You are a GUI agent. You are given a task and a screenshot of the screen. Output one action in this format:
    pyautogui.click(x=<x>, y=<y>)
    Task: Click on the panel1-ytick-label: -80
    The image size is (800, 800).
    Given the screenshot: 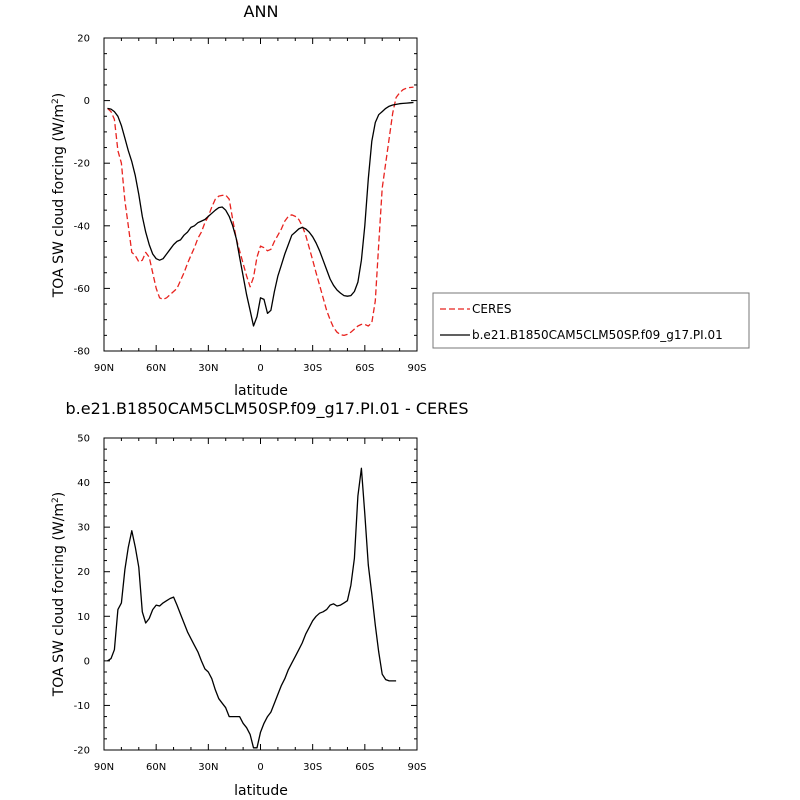 What is the action you would take?
    pyautogui.click(x=82, y=352)
    